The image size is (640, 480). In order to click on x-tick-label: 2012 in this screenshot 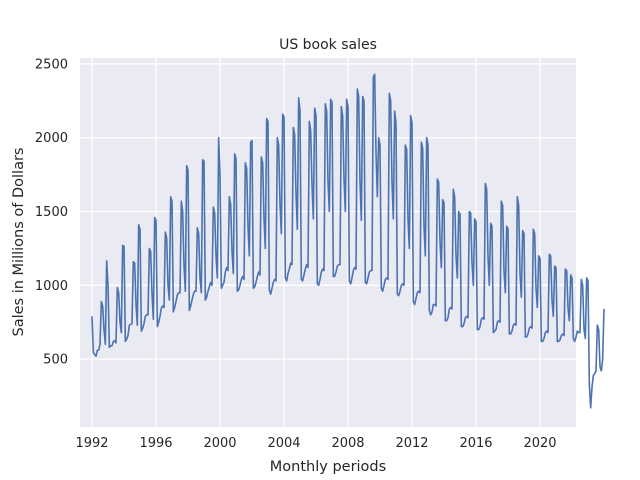, I will do `click(411, 443)`.